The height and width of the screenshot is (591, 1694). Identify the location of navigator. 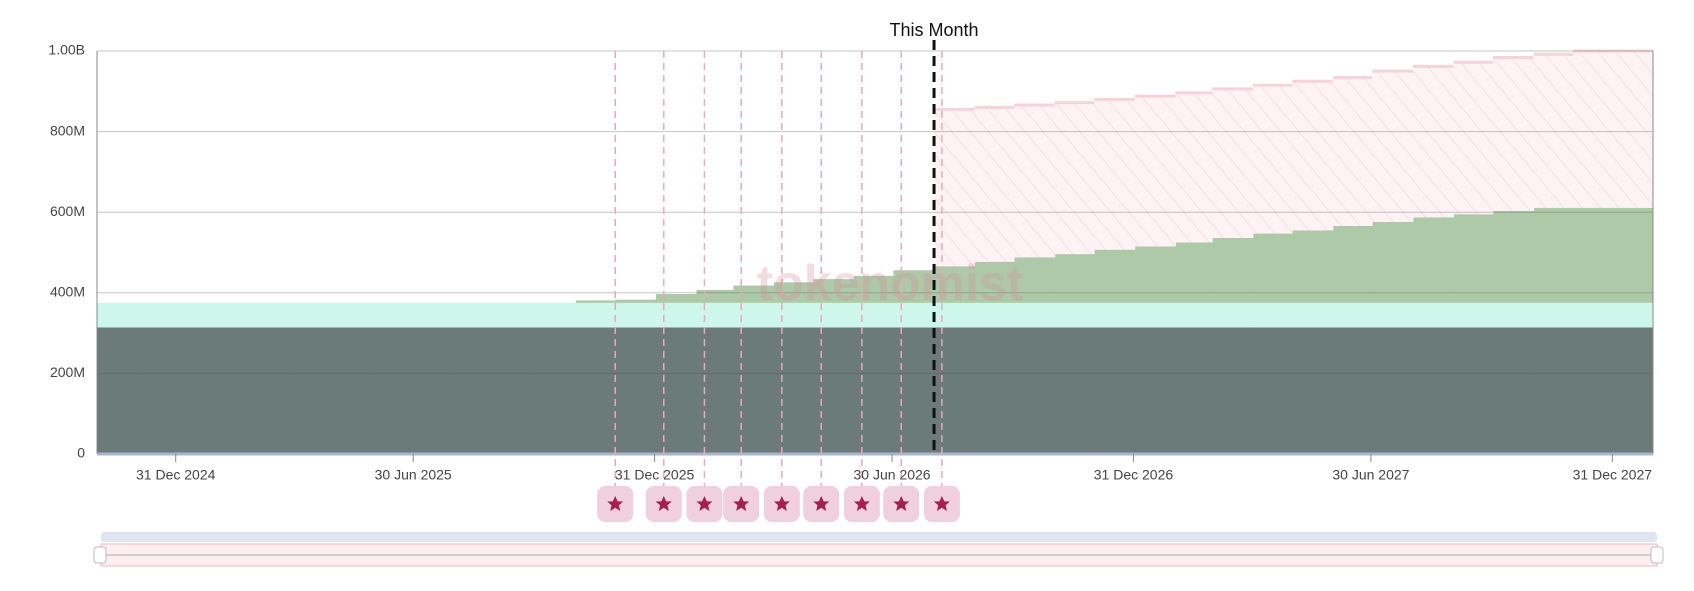
(878, 549).